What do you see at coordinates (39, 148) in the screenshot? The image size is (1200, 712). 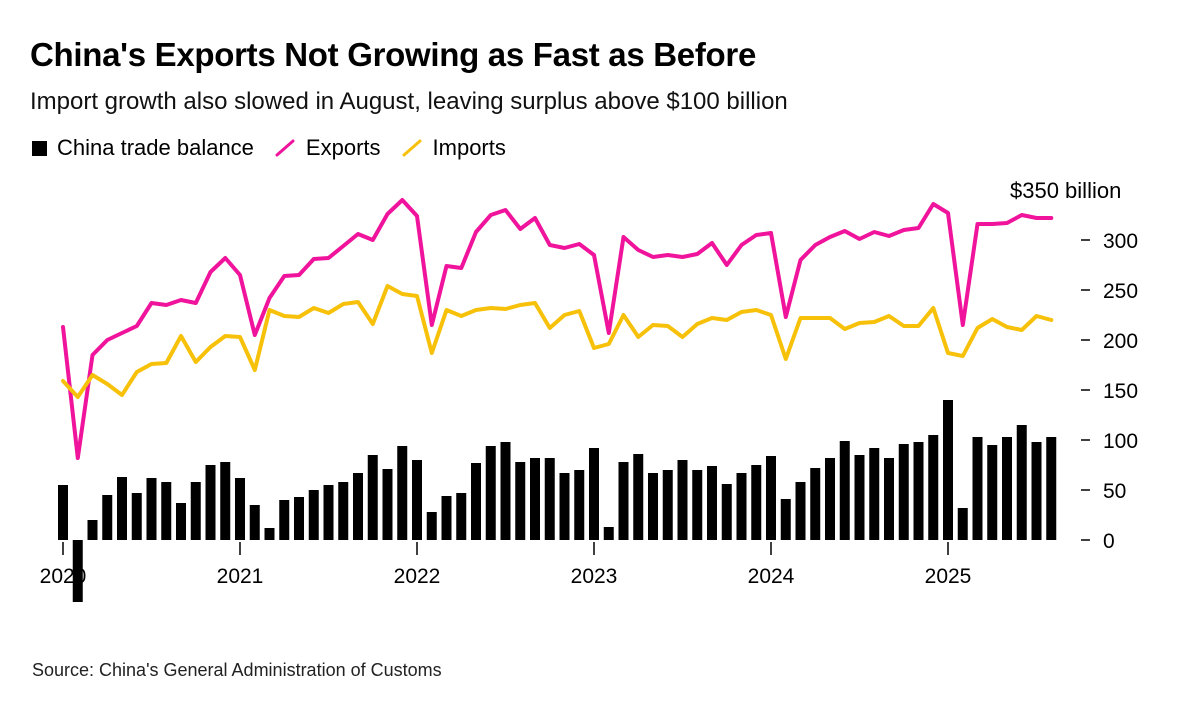 I see `legend-bar-swatch-icon` at bounding box center [39, 148].